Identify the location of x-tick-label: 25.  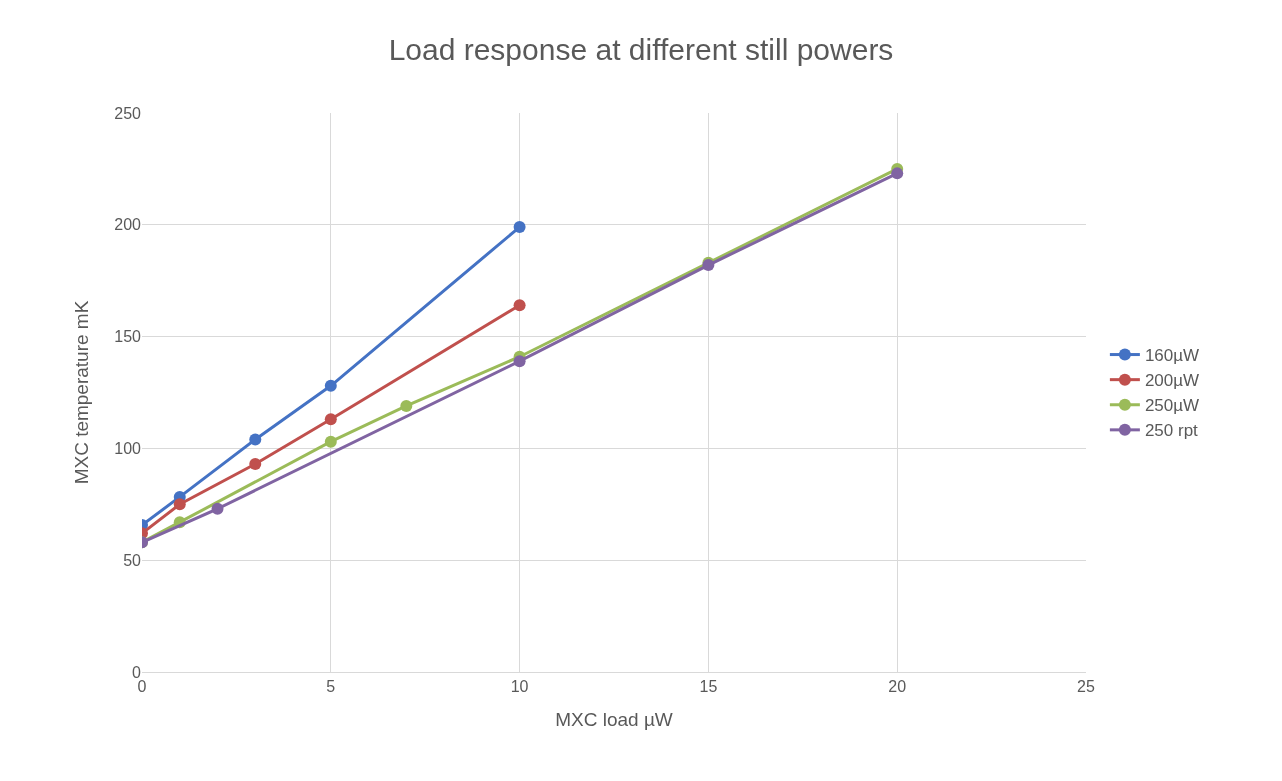
(1086, 687).